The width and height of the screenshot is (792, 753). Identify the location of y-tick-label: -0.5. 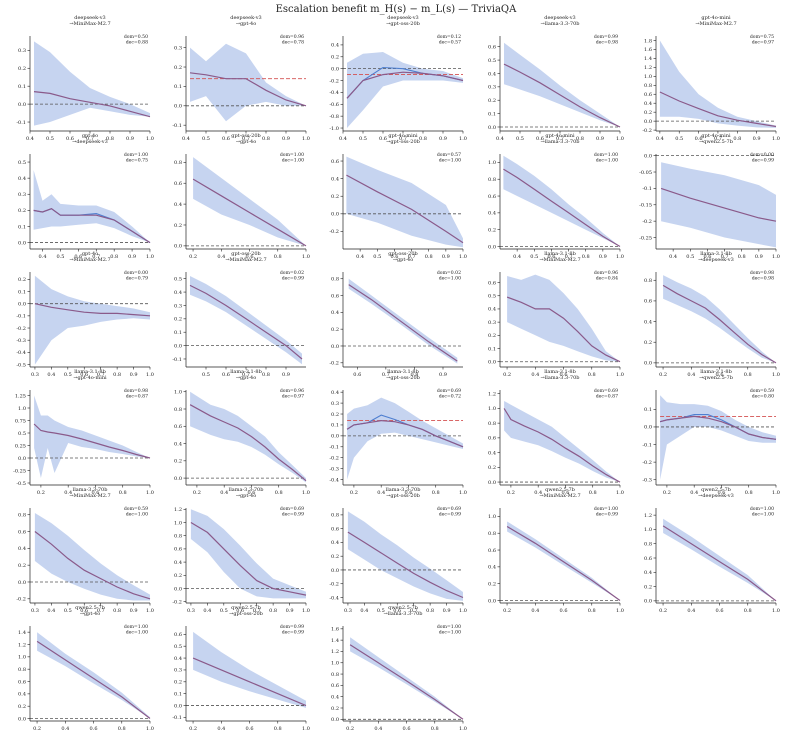
(21, 484).